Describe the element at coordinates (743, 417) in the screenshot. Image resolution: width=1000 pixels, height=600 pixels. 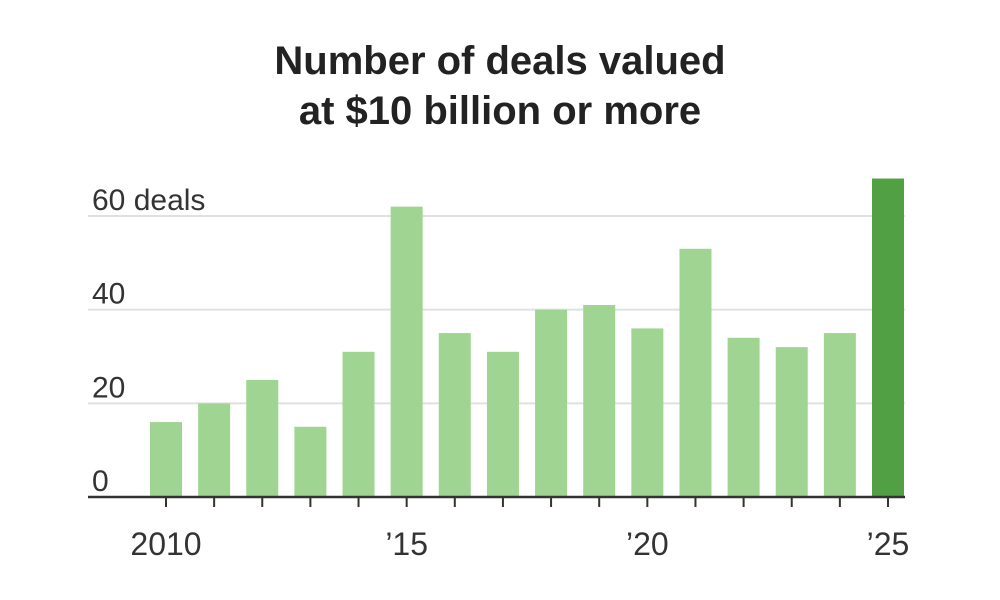
I see `bar-2022` at that location.